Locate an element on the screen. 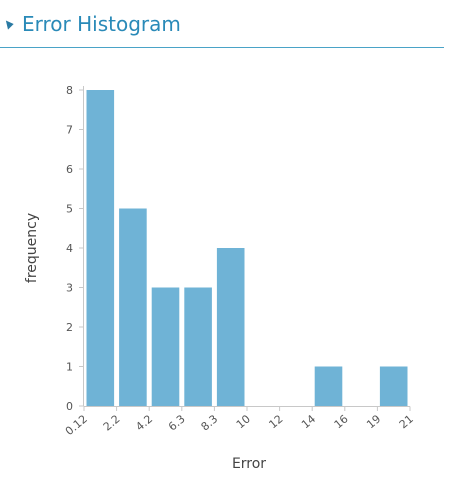 The height and width of the screenshot is (481, 458). x-axis-ticks: 0.12 2.2 4.2 6.3 8.3 10 12 14 16 19 21 is located at coordinates (239, 422).